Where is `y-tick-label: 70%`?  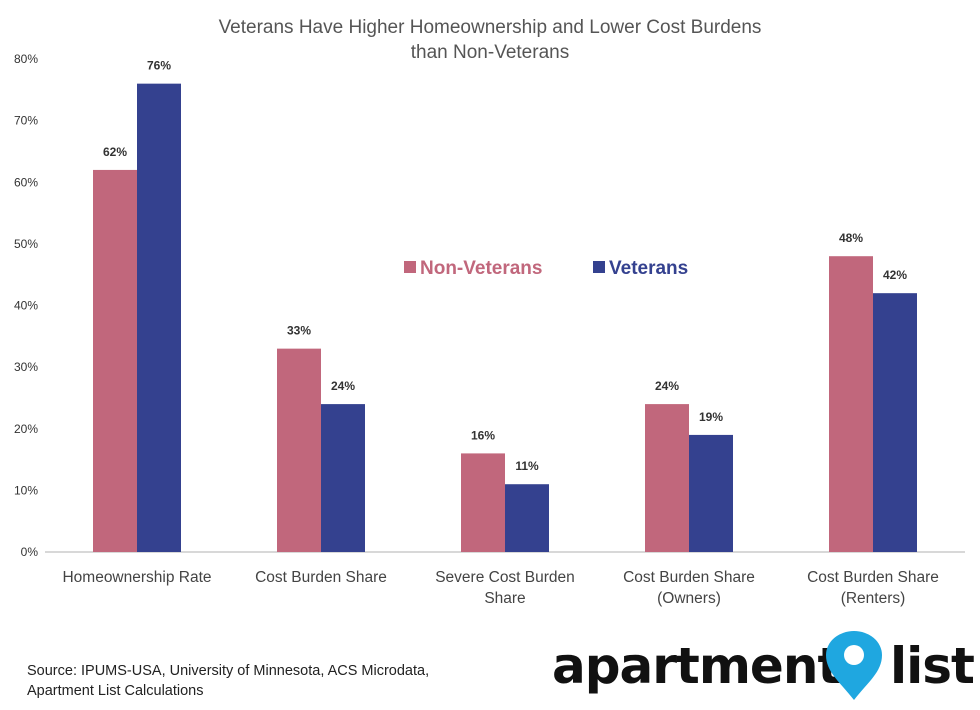
y-tick-label: 70% is located at coordinates (26, 121).